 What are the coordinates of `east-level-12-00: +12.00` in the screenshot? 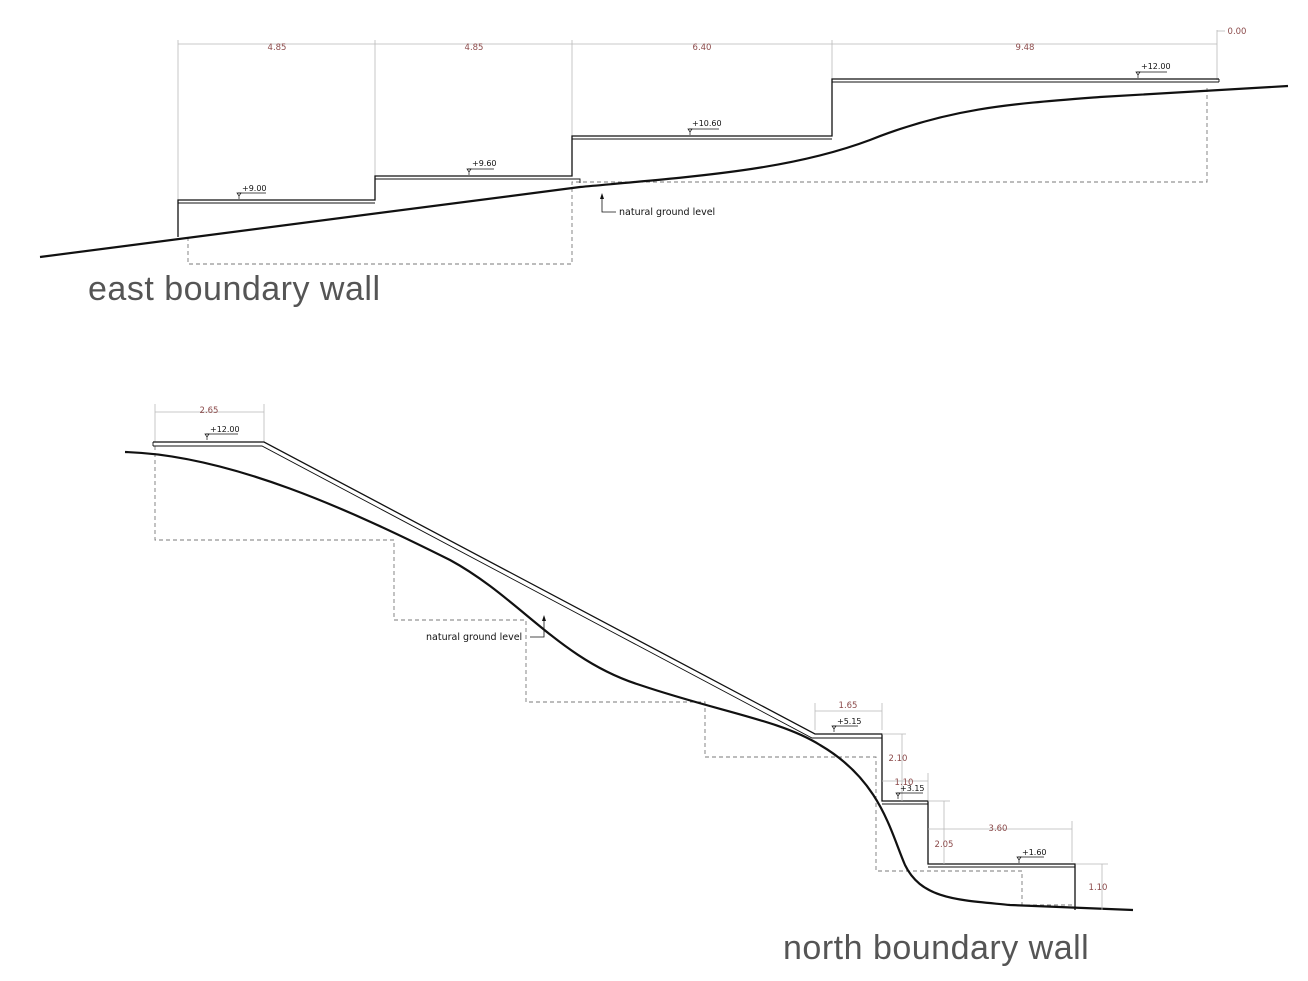 It's located at (1153, 70).